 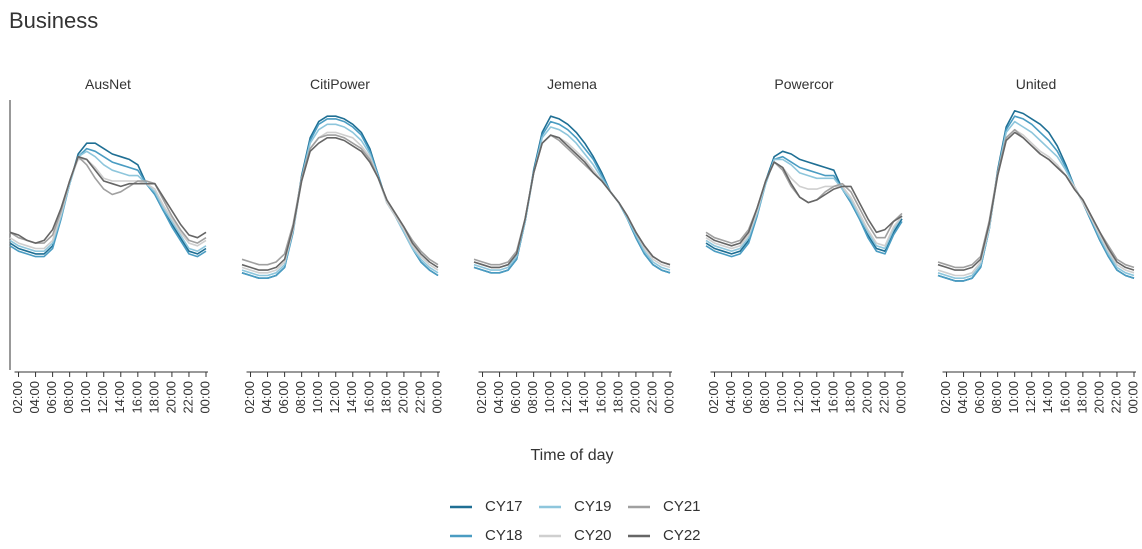 I want to click on legend-label: CY20, so click(x=593, y=535).